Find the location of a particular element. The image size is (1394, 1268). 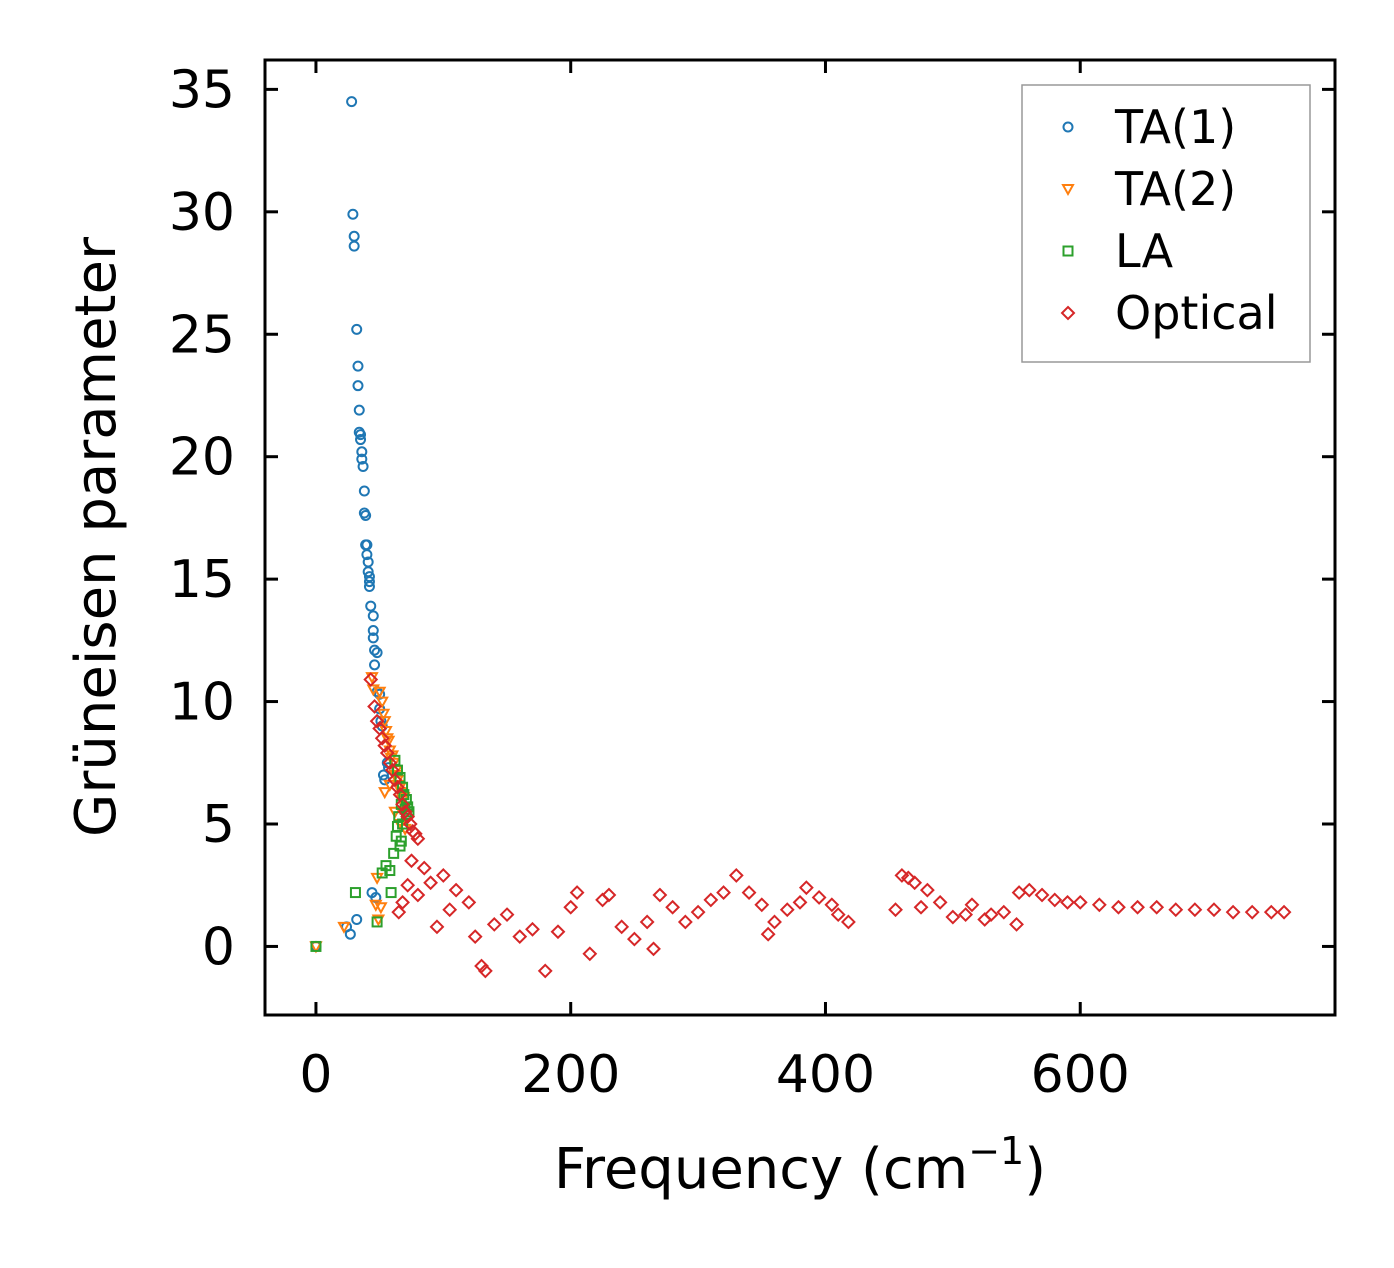

y-axis-label: Grüneisen parameter is located at coordinates (96, 536).